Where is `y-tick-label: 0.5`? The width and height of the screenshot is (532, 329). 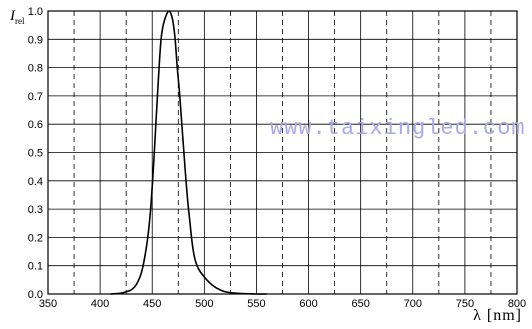
y-tick-label: 0.5 is located at coordinates (35, 154).